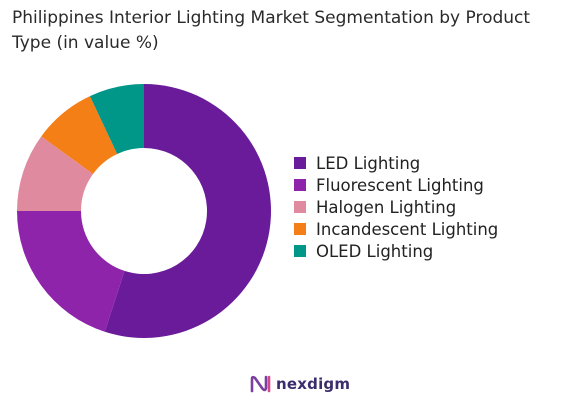  What do you see at coordinates (116, 119) in the screenshot?
I see `donut-slice-oled-lighting` at bounding box center [116, 119].